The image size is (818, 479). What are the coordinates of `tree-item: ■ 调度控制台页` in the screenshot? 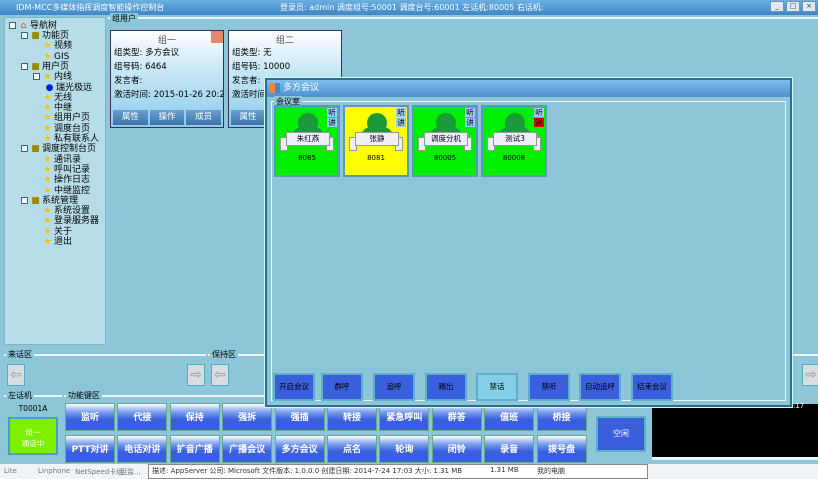 It's located at (58, 149).